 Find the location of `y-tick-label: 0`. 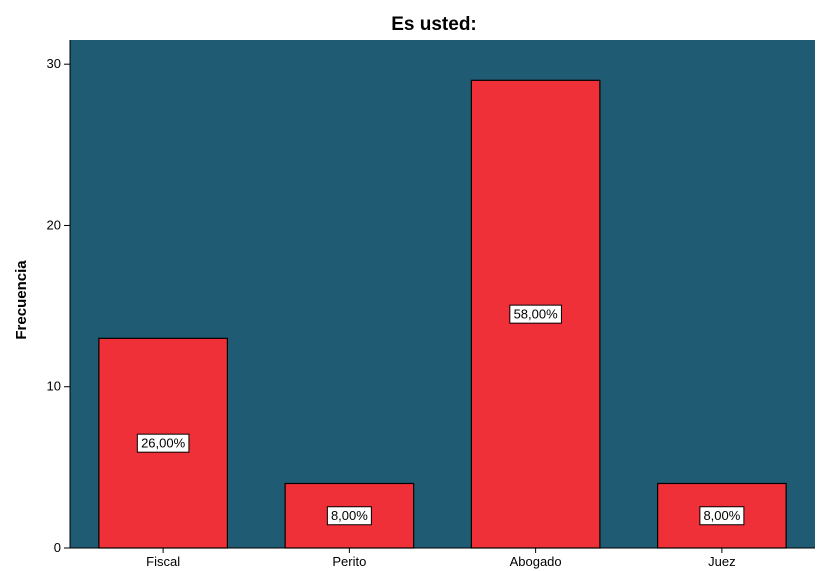

y-tick-label: 0 is located at coordinates (57, 547).